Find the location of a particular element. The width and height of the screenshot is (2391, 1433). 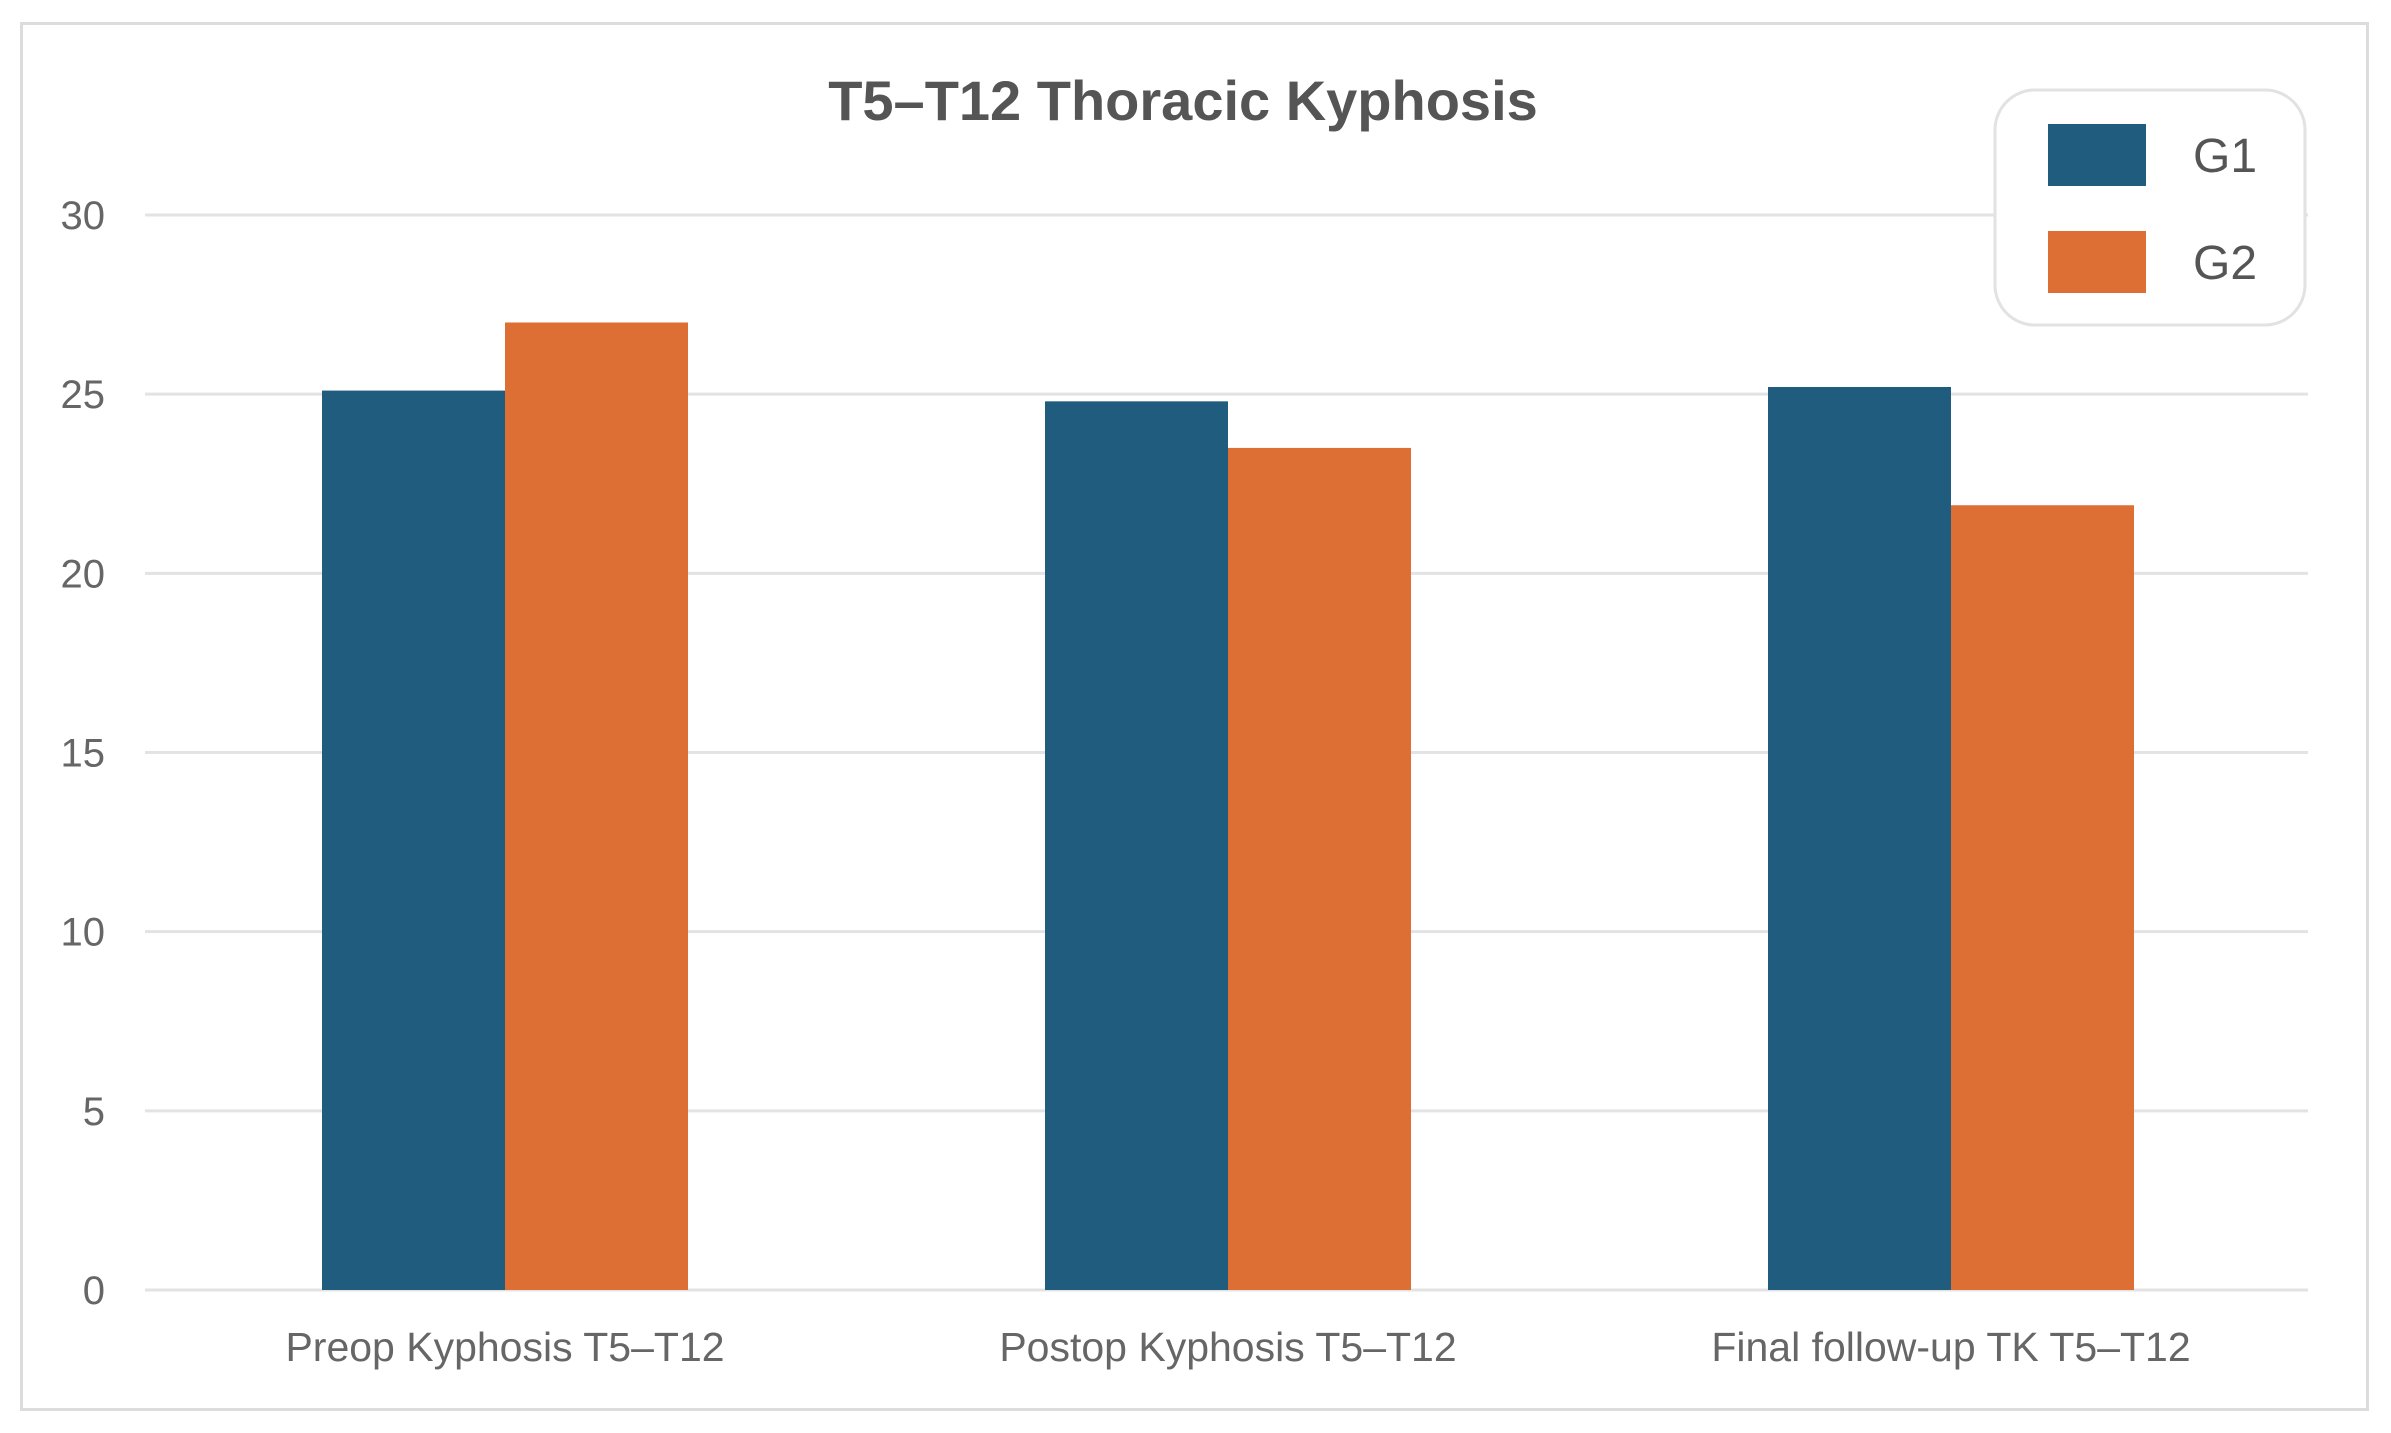

legend-label-g2: G2 is located at coordinates (2225, 263).